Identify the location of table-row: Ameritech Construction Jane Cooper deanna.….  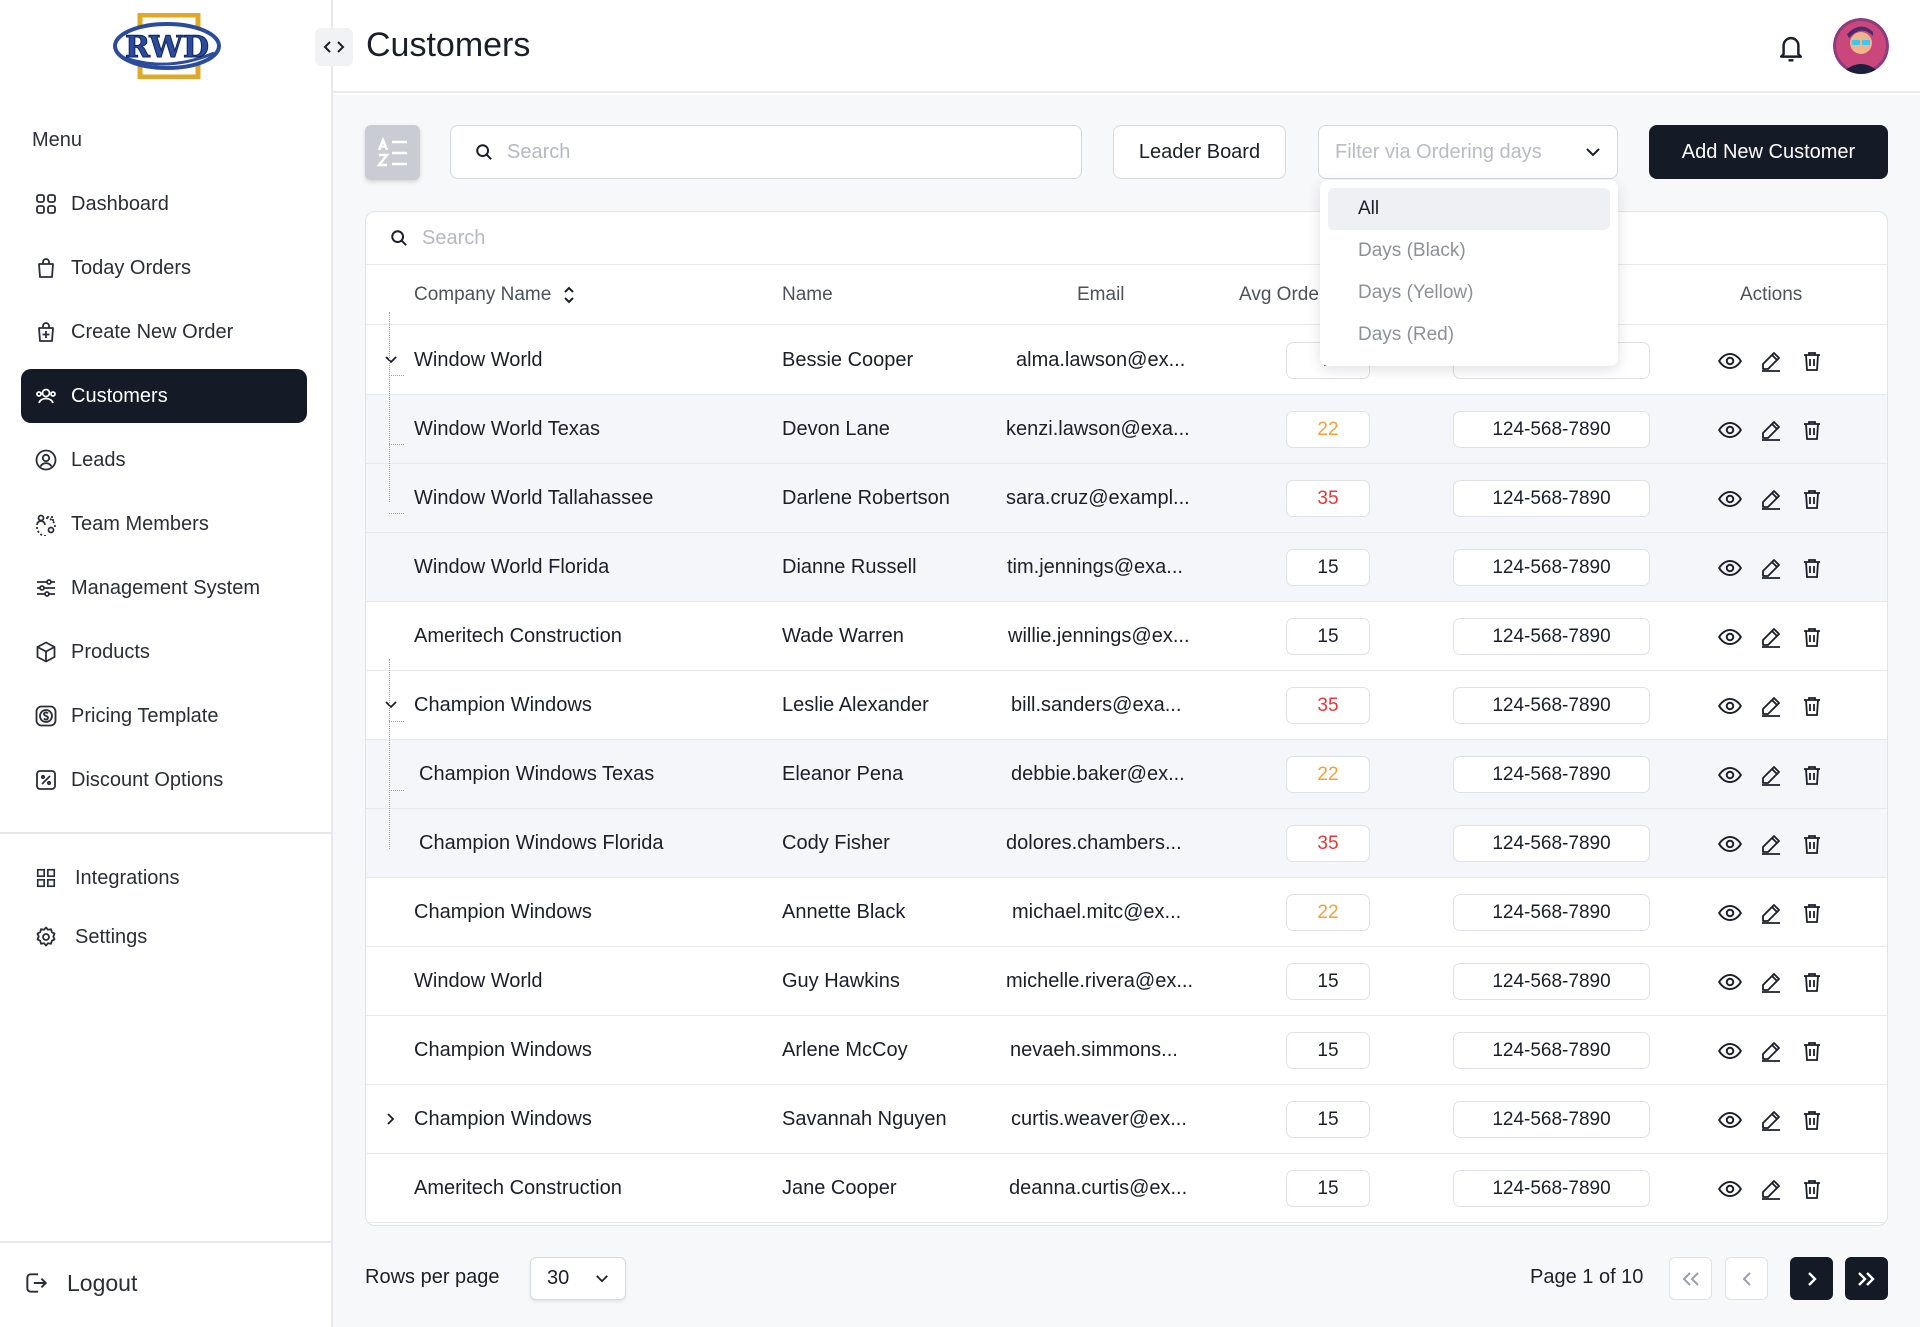
(1126, 1188).